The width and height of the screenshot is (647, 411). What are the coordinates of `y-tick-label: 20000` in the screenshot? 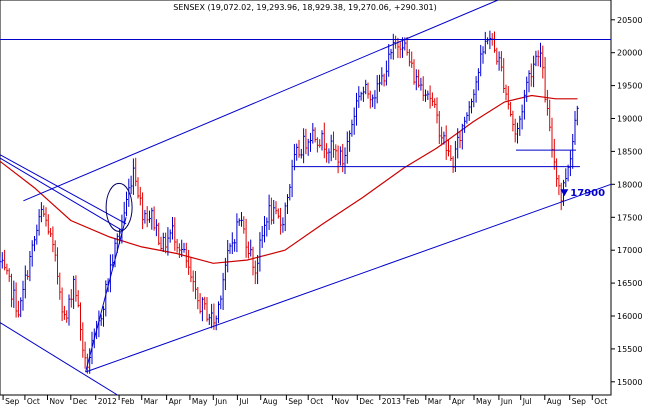 It's located at (629, 53).